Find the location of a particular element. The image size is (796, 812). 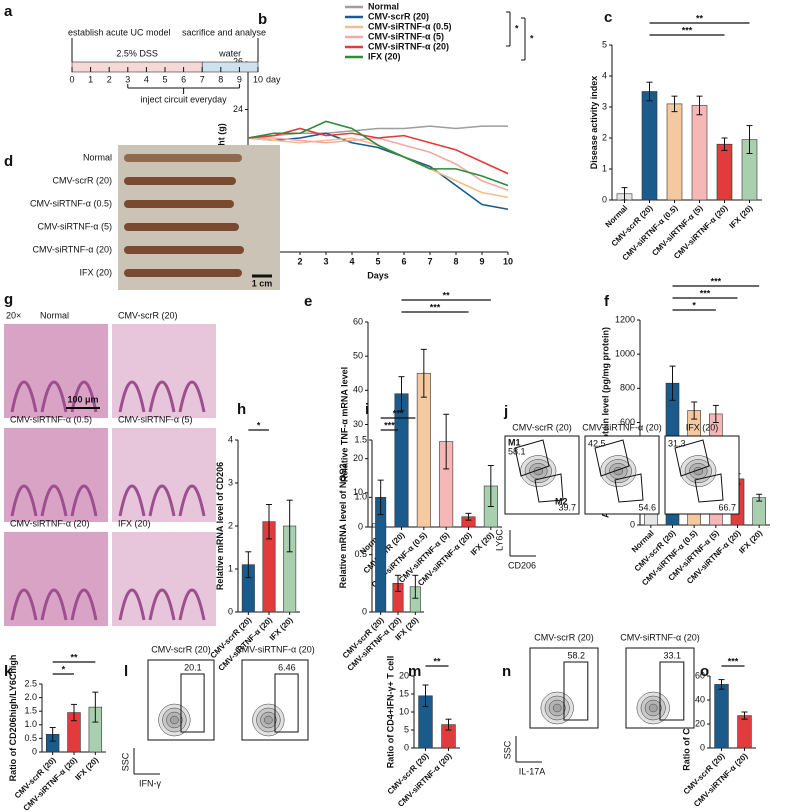

day-label: 10 is located at coordinates (258, 79).